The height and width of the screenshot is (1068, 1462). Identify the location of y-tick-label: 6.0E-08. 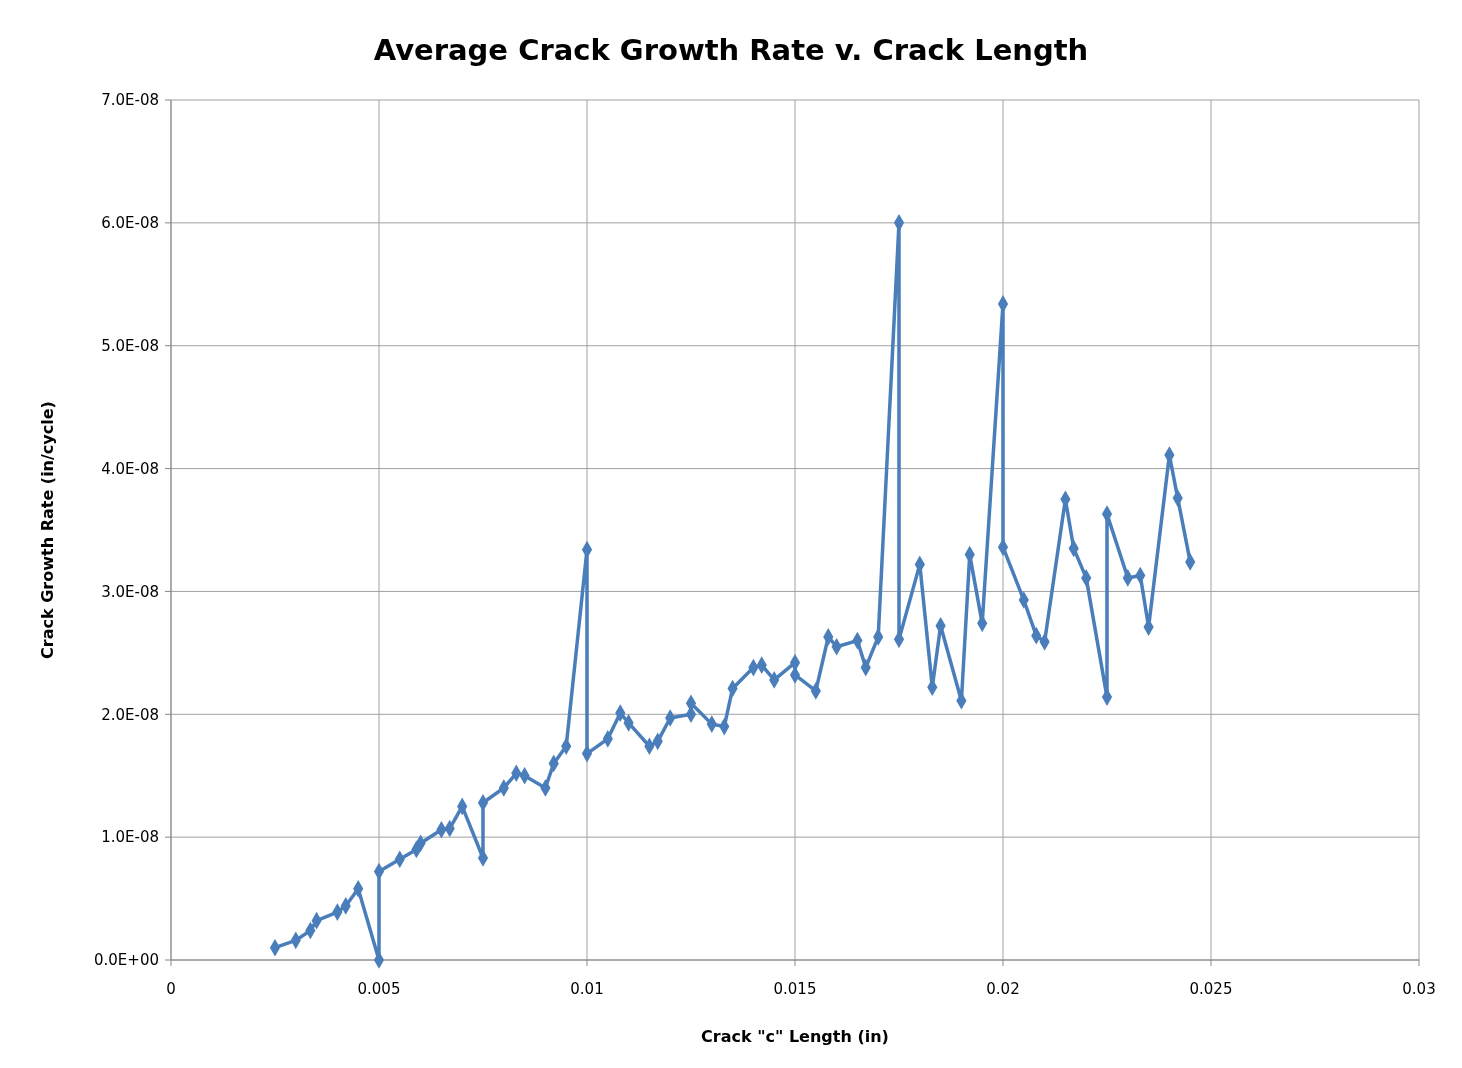
(130, 223).